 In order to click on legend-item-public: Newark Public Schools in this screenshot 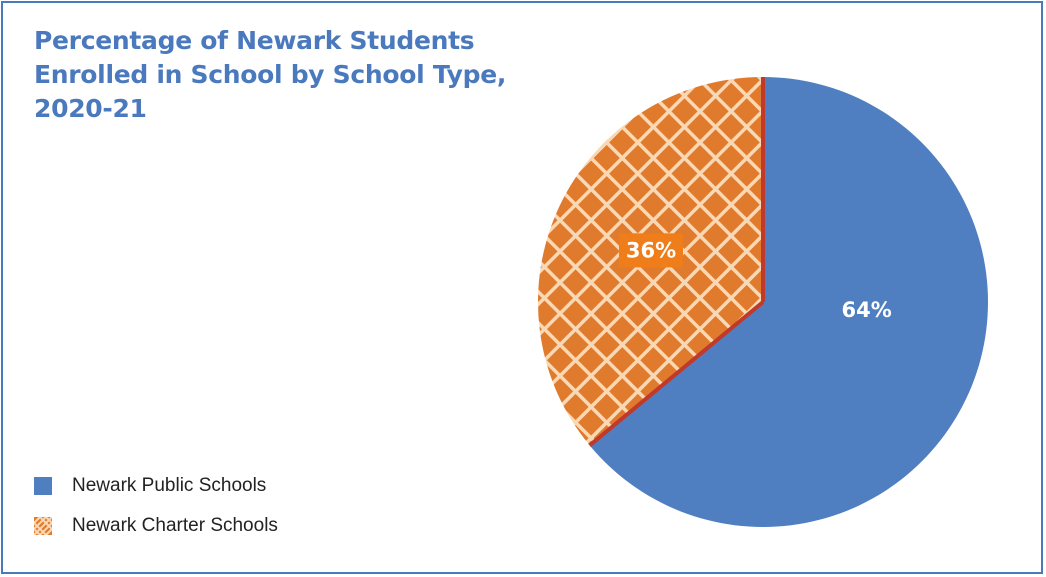, I will do `click(156, 486)`.